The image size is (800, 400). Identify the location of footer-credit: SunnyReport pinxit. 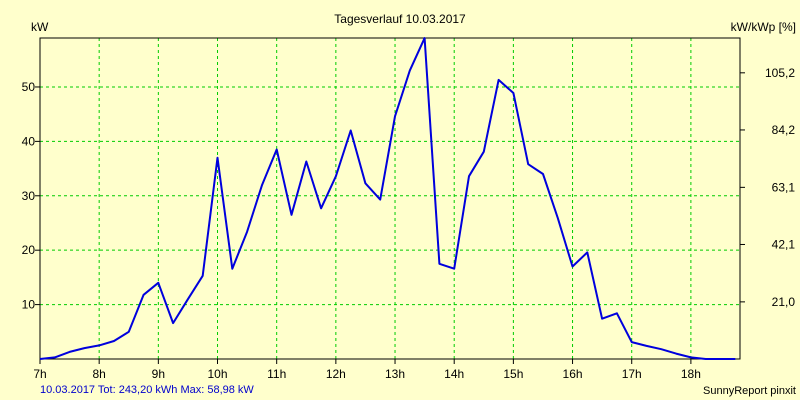
(749, 391).